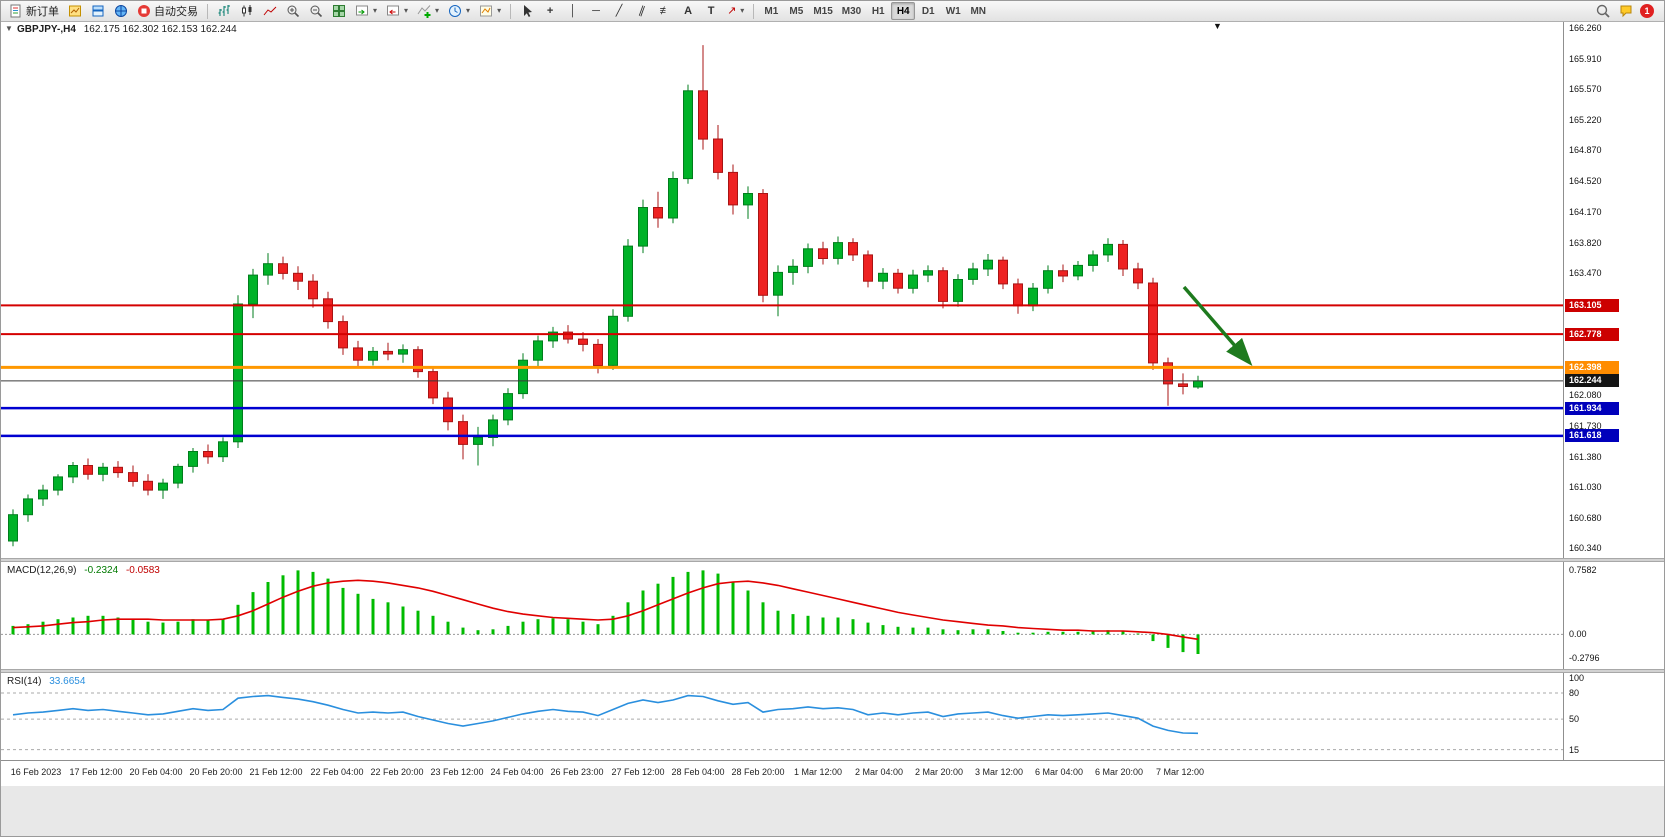  I want to click on price-axis-label: 166.260, so click(1585, 28).